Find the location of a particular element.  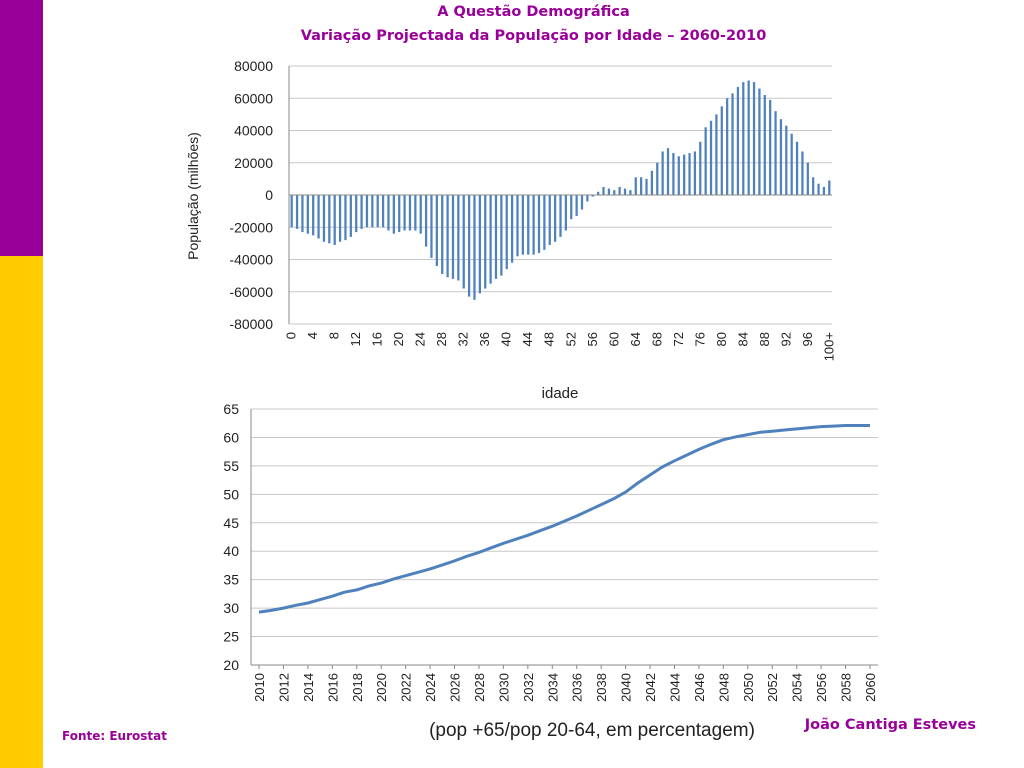

line-y-tick-label: 60 is located at coordinates (231, 437).